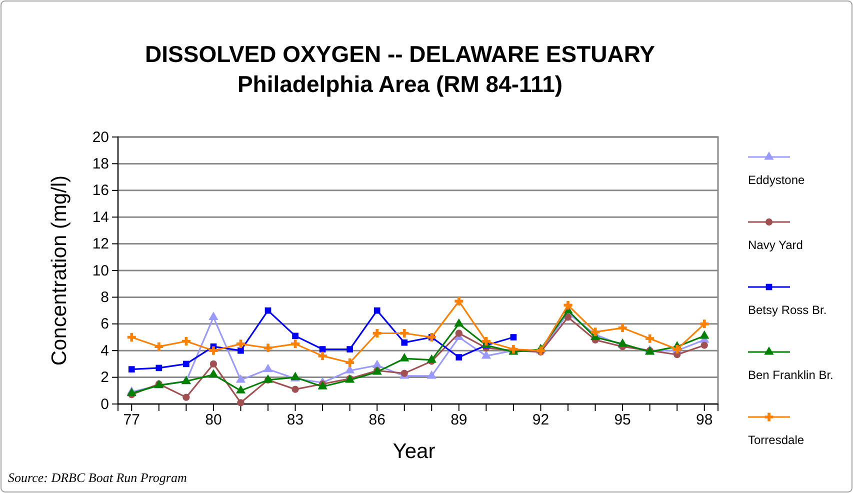  Describe the element at coordinates (131, 420) in the screenshot. I see `x-tick-label: 77` at that location.